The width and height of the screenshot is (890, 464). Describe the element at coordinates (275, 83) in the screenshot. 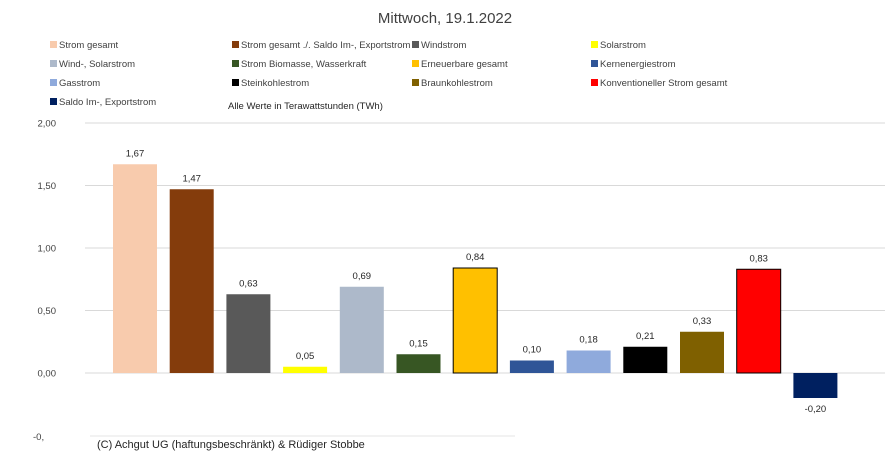

I see `legend-label: Steinkohlestrom` at that location.